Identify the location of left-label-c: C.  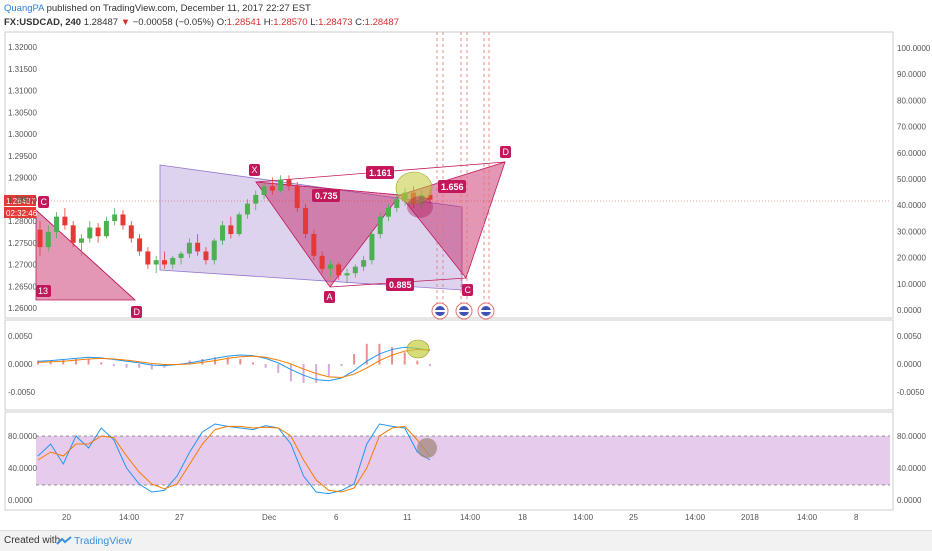
(43, 202).